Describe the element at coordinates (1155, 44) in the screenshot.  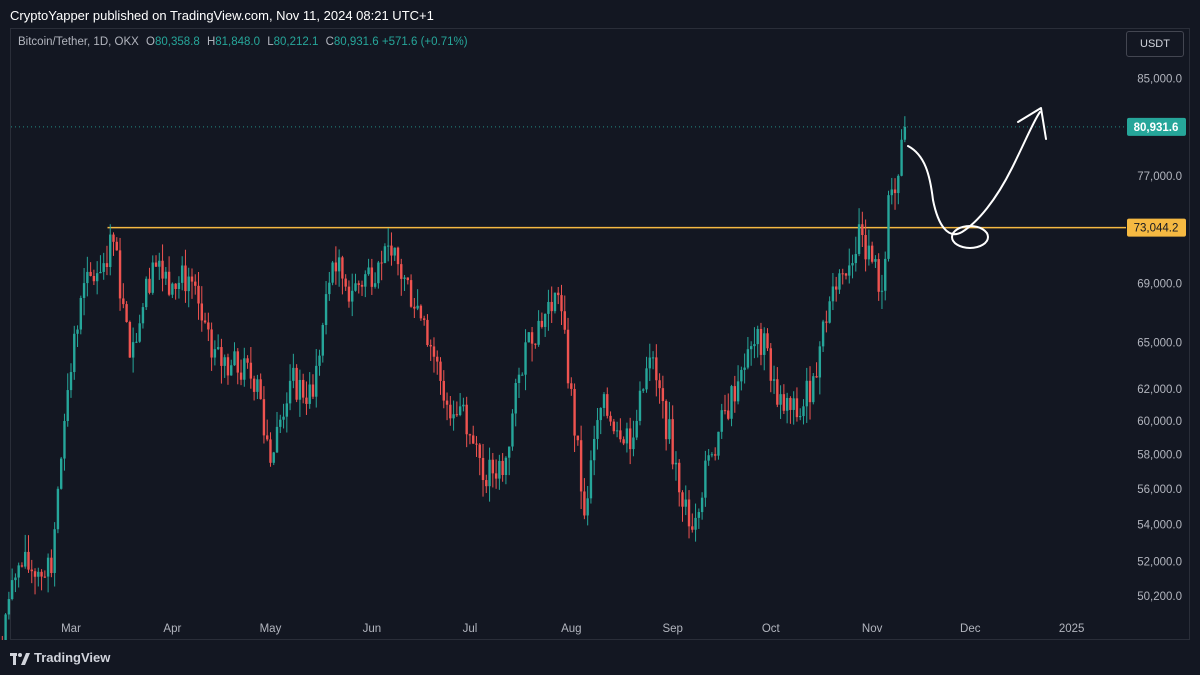
I see `currency-button: USDT` at that location.